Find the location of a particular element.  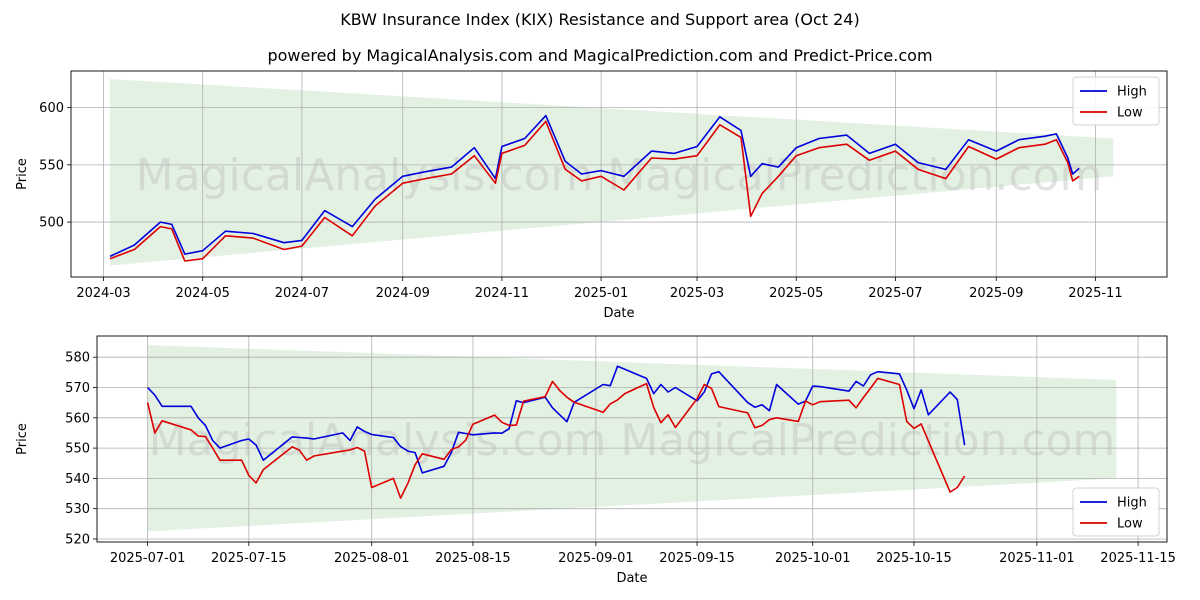

x-tick-label: 2025-07 is located at coordinates (895, 293).